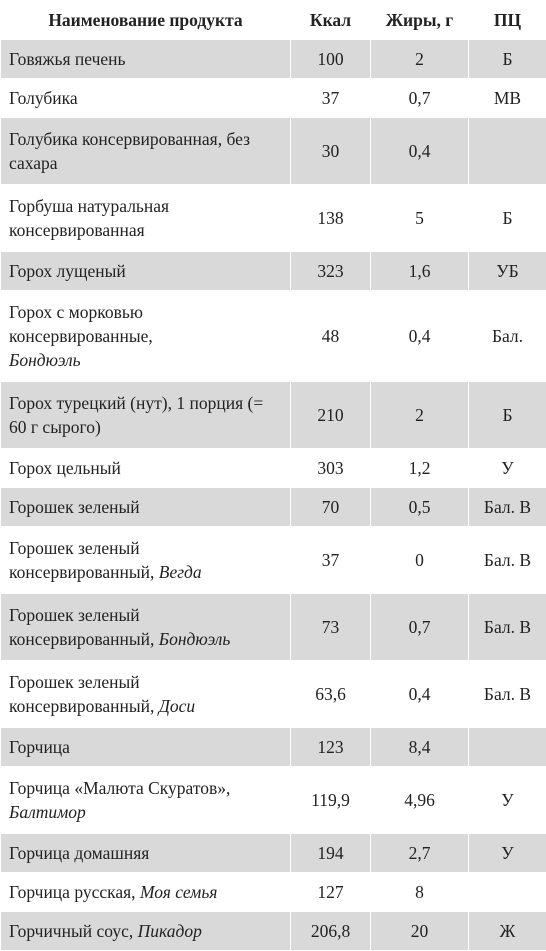  What do you see at coordinates (67, 59) in the screenshot?
I see `product-name: Говяжья печень` at bounding box center [67, 59].